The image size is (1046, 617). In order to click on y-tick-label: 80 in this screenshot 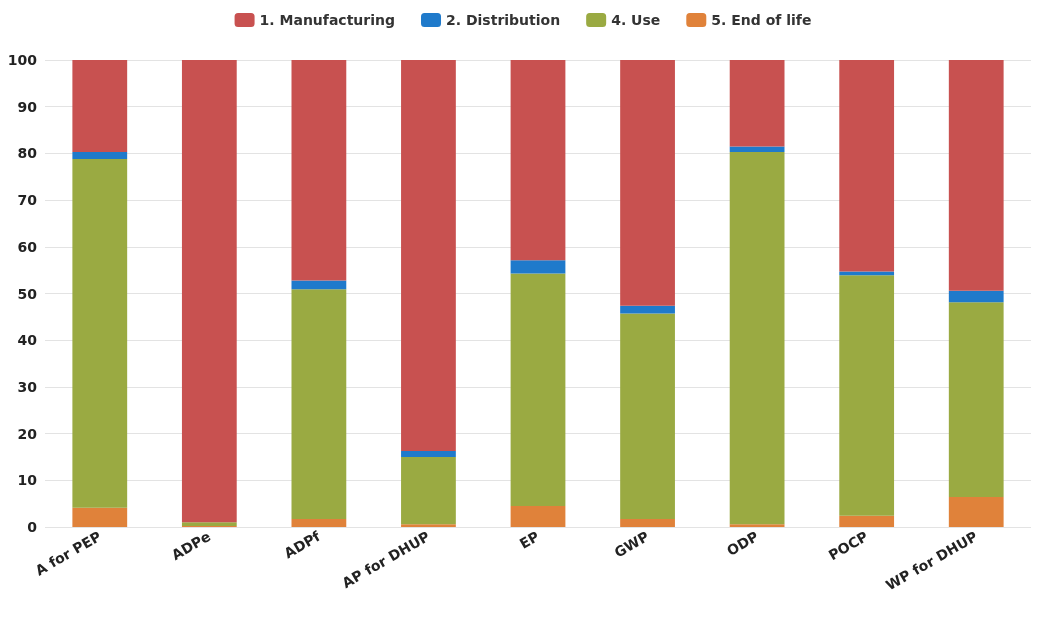, I will do `click(27, 153)`.